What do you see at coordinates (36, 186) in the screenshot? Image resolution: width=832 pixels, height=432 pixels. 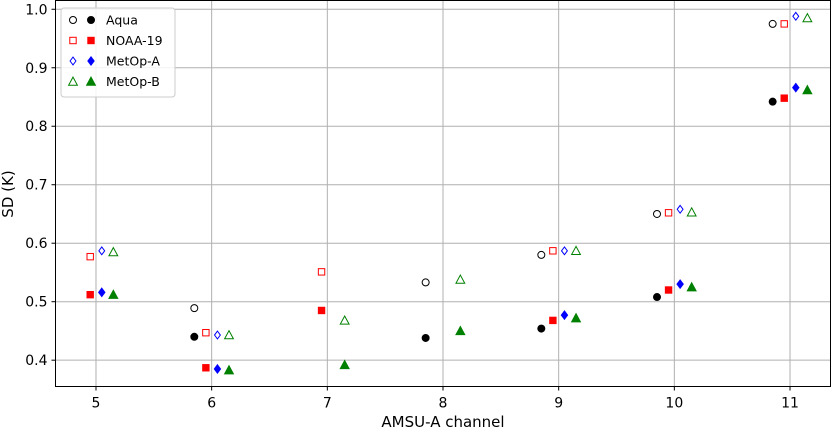 I see `y-tick-label: 0.7` at bounding box center [36, 186].